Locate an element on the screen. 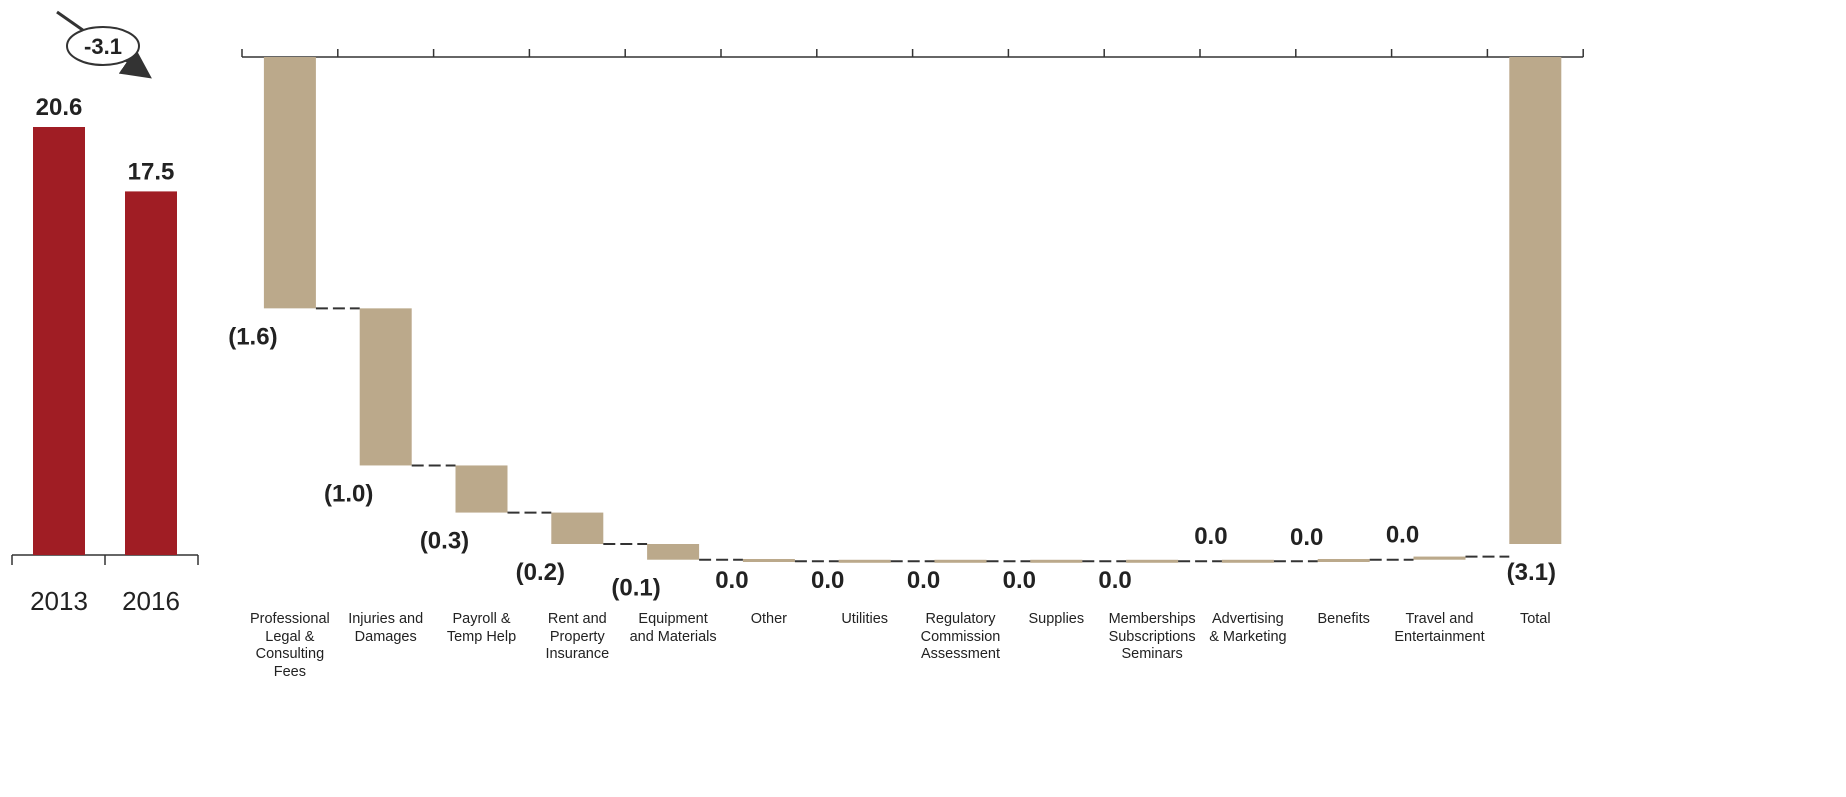  waterfall-category-label: Regulatory Commission Assessment is located at coordinates (960, 636).